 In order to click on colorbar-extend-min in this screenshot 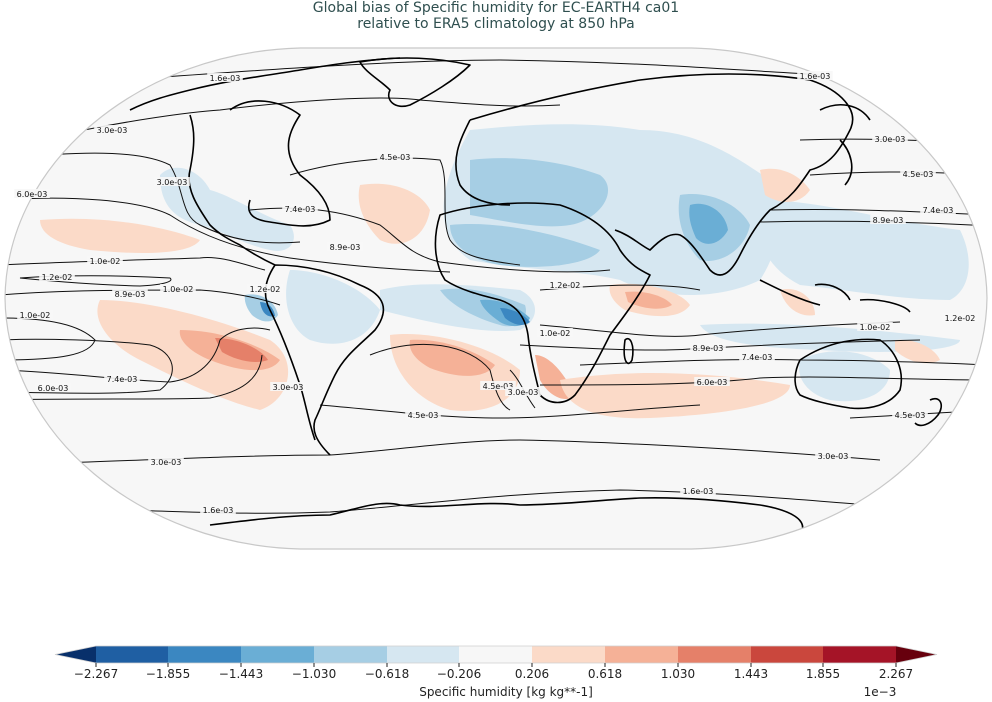, I will do `click(75, 654)`.